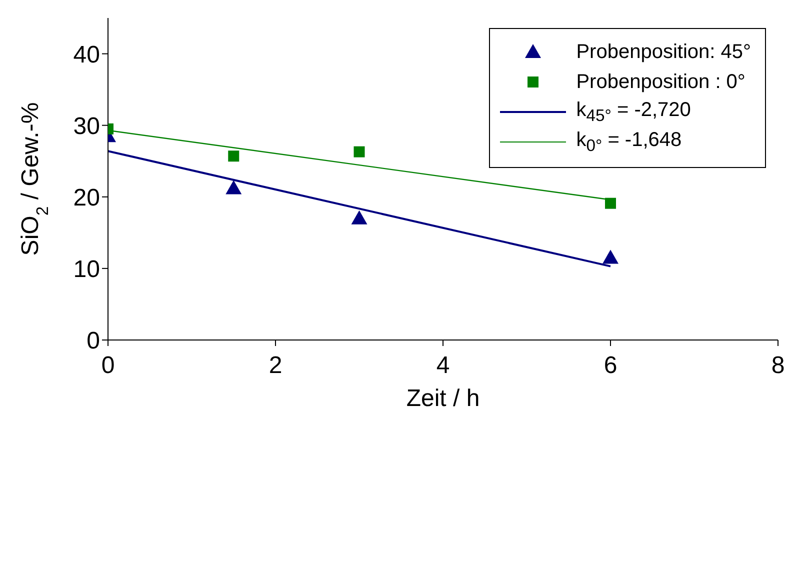  I want to click on y-tick-label: 40, so click(86, 54).